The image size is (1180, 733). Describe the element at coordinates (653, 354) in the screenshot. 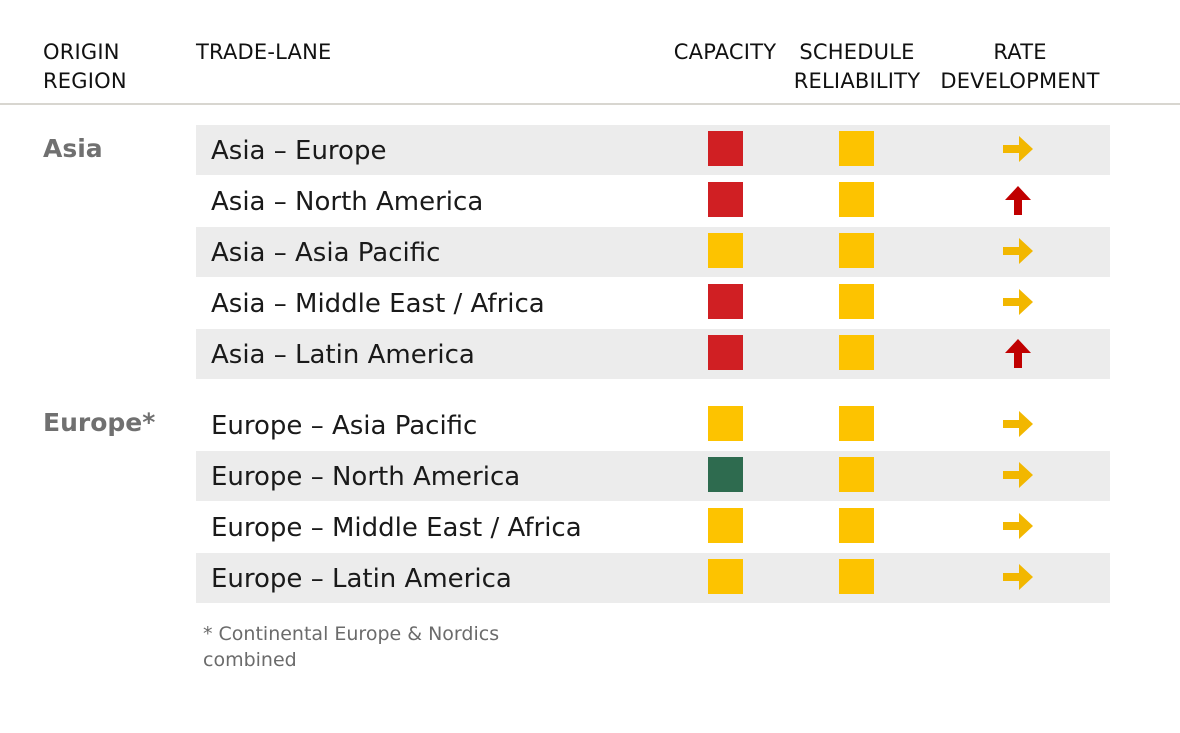

I see `table-row: Asia – Latin America` at that location.